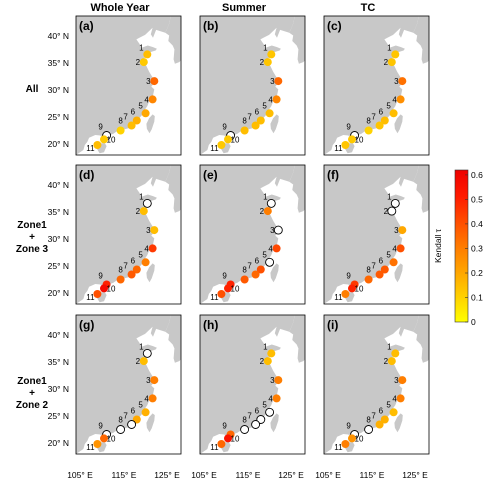 This screenshot has height=484, width=500. I want to click on lat-tick-40: 40° N, so click(58, 36).